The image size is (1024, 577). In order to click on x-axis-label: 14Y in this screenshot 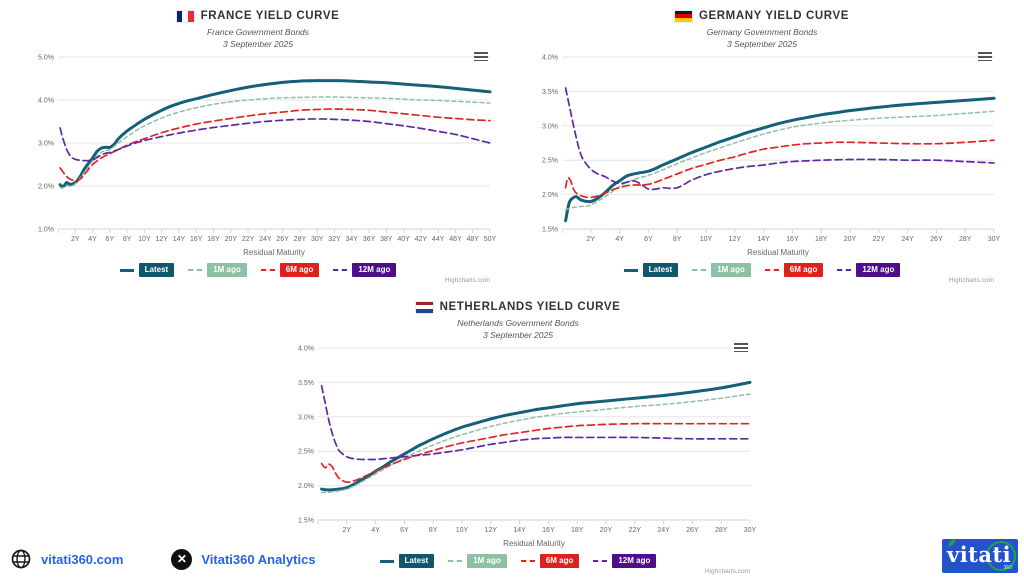, I will do `click(179, 239)`.